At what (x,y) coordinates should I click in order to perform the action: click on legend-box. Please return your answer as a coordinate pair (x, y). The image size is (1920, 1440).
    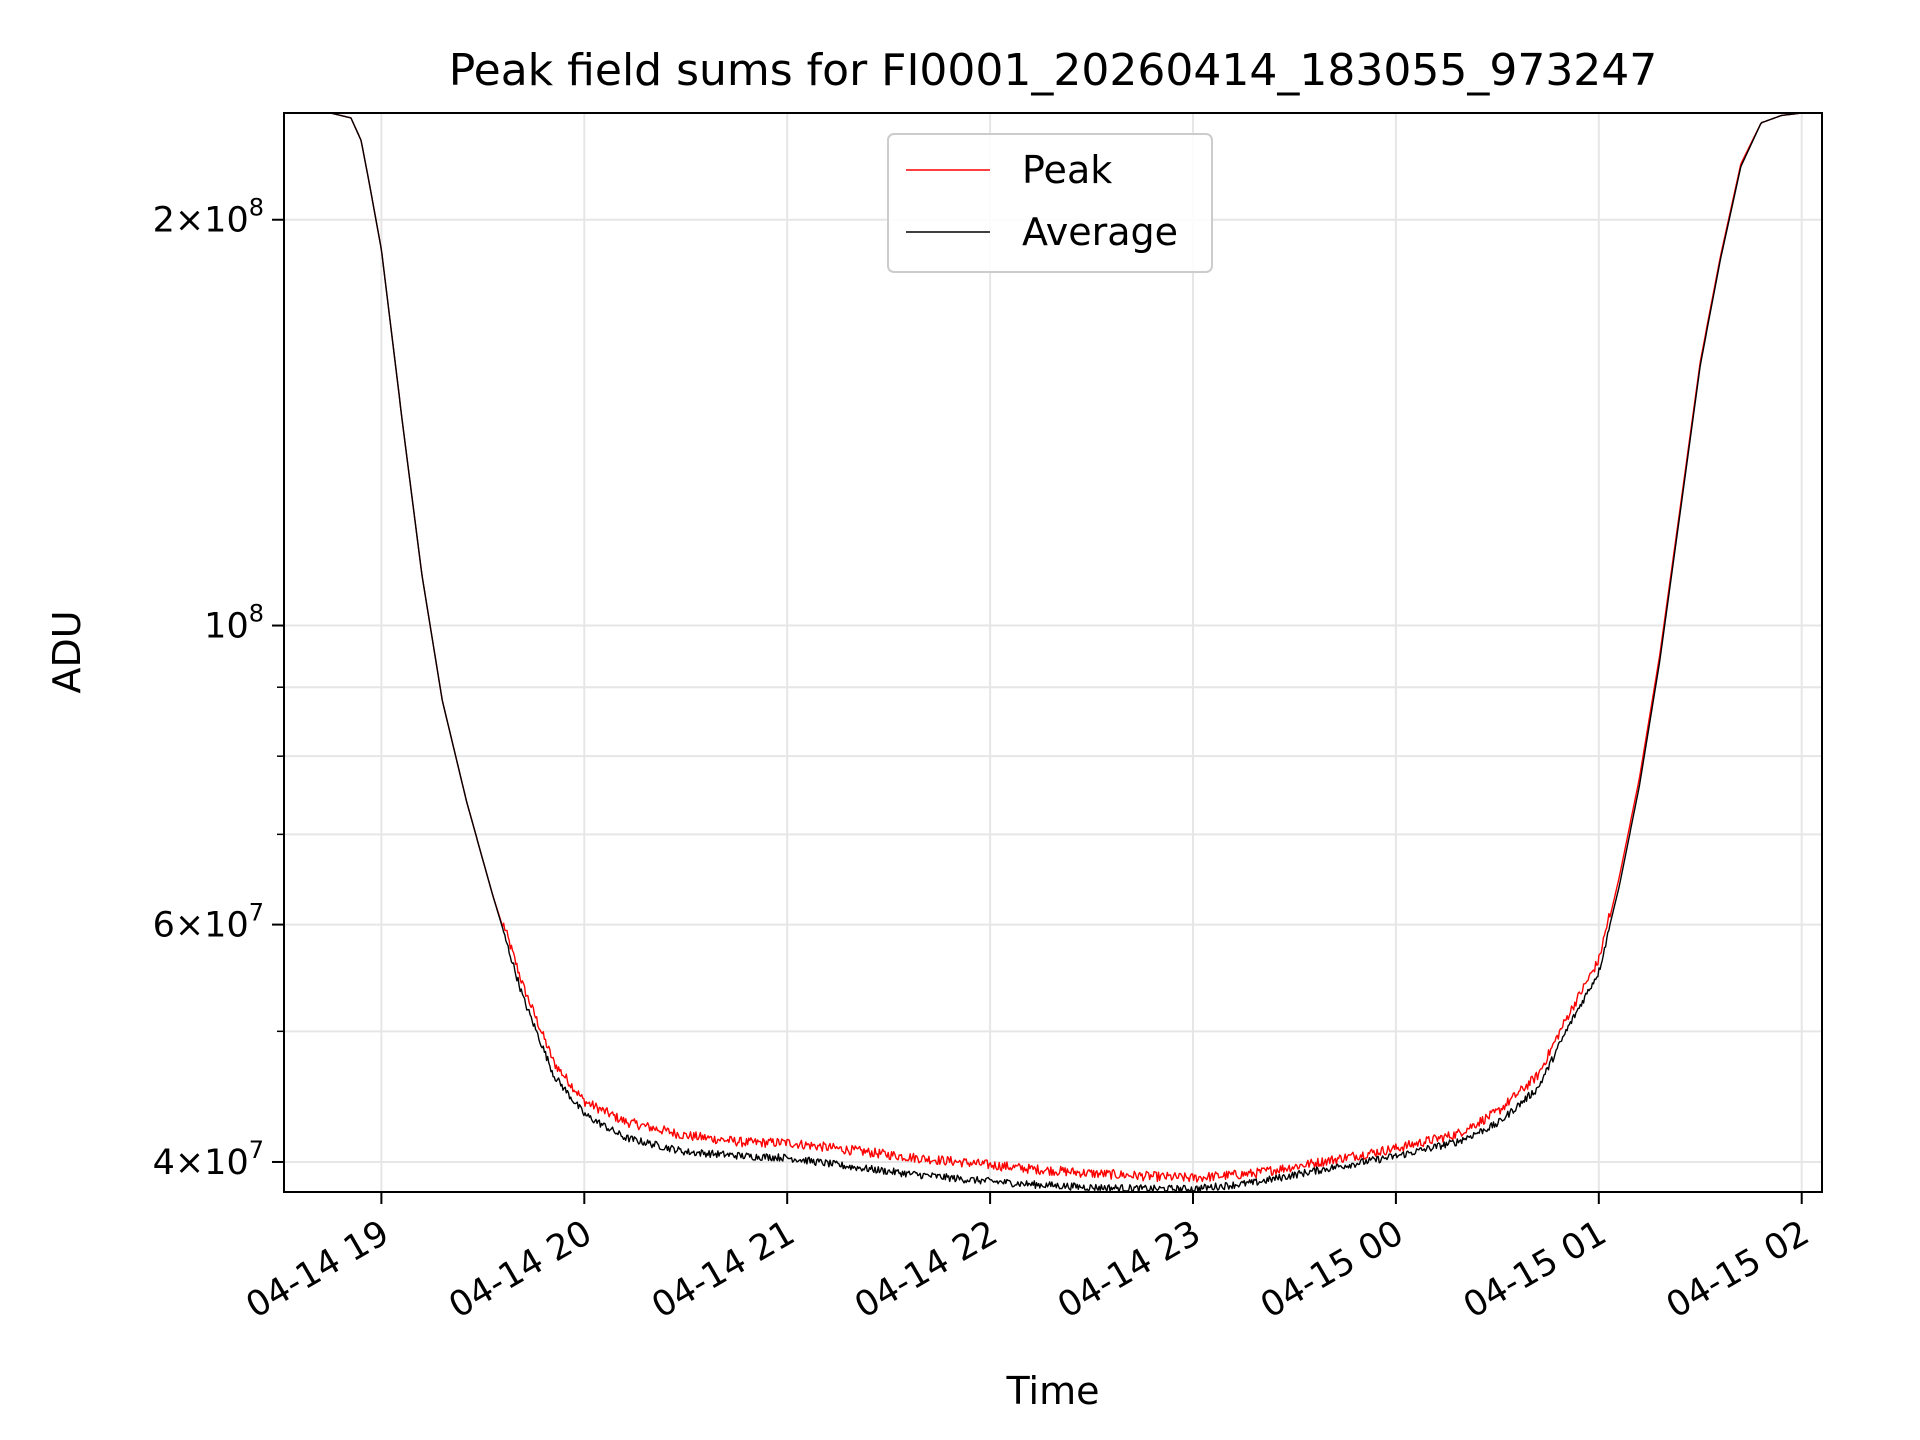
    Looking at the image, I should click on (1050, 203).